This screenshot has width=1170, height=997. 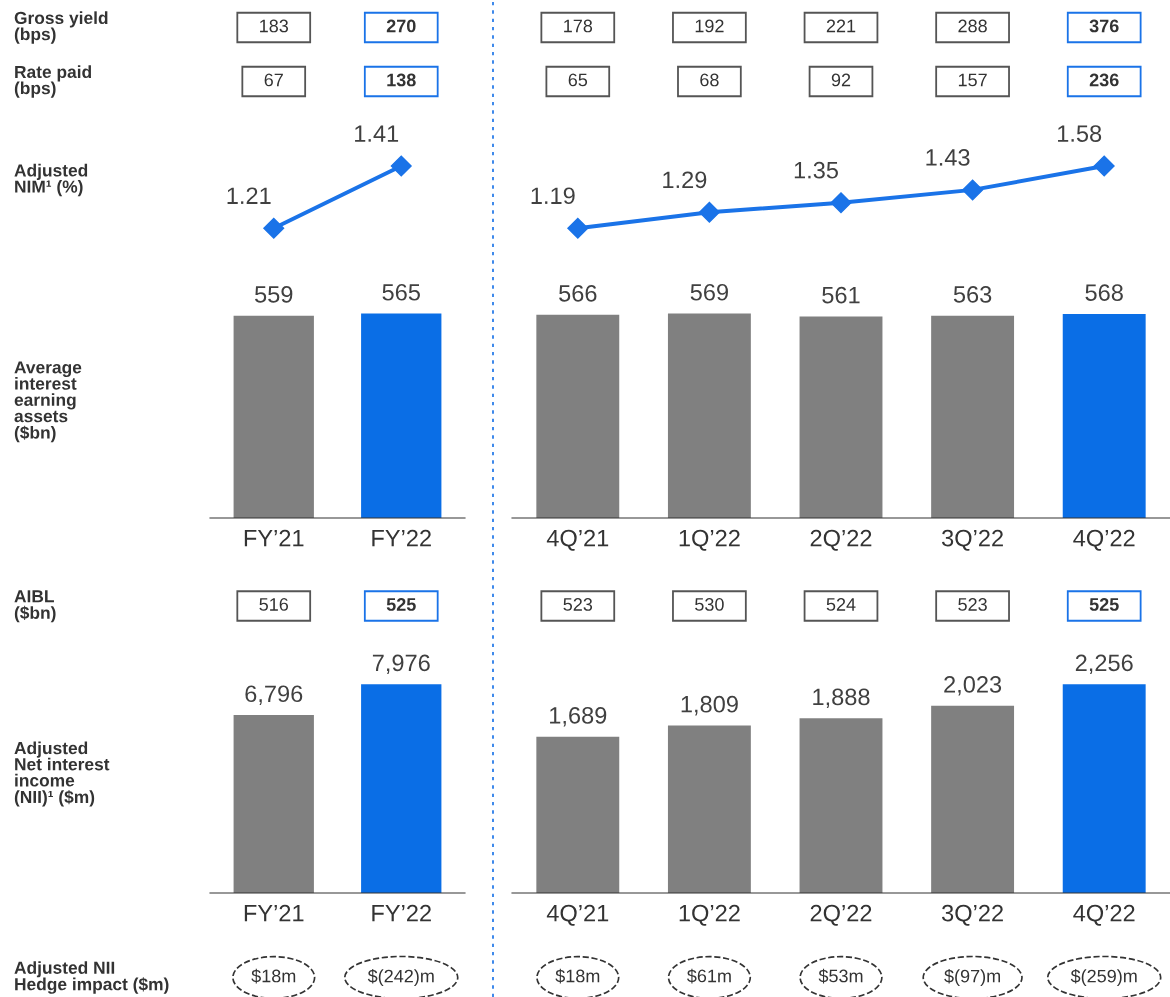 I want to click on data-label: 1.29, so click(x=685, y=180).